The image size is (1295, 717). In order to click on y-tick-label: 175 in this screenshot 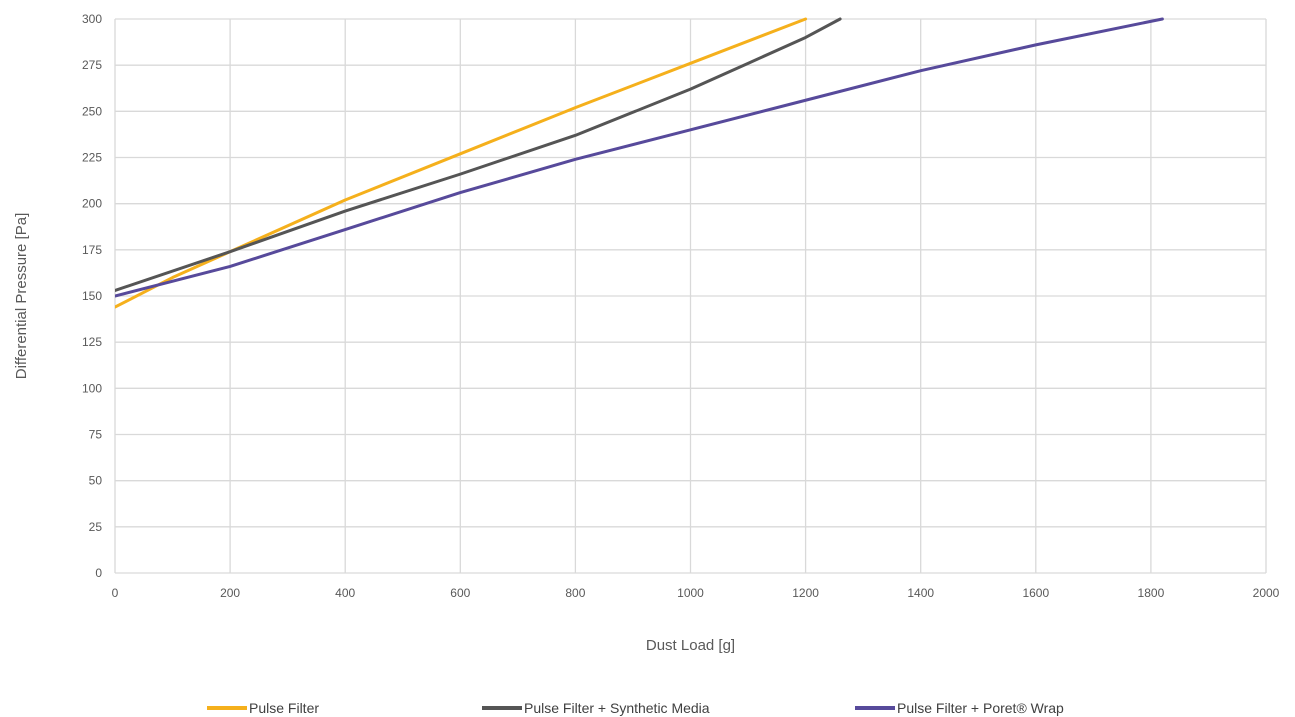, I will do `click(92, 250)`.